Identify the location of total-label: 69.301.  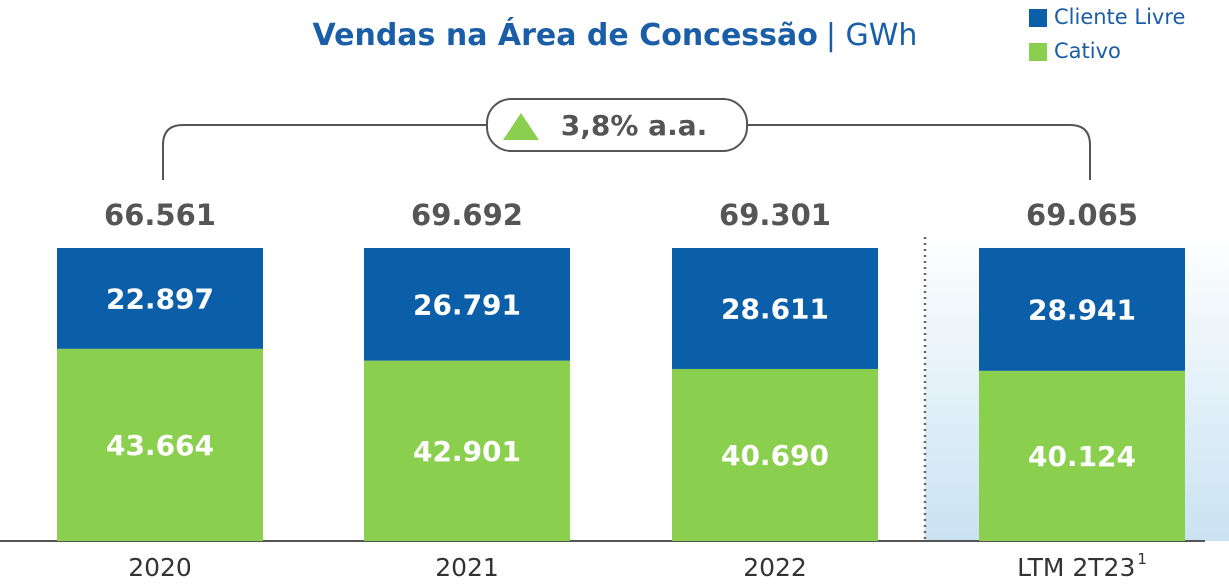
(775, 215).